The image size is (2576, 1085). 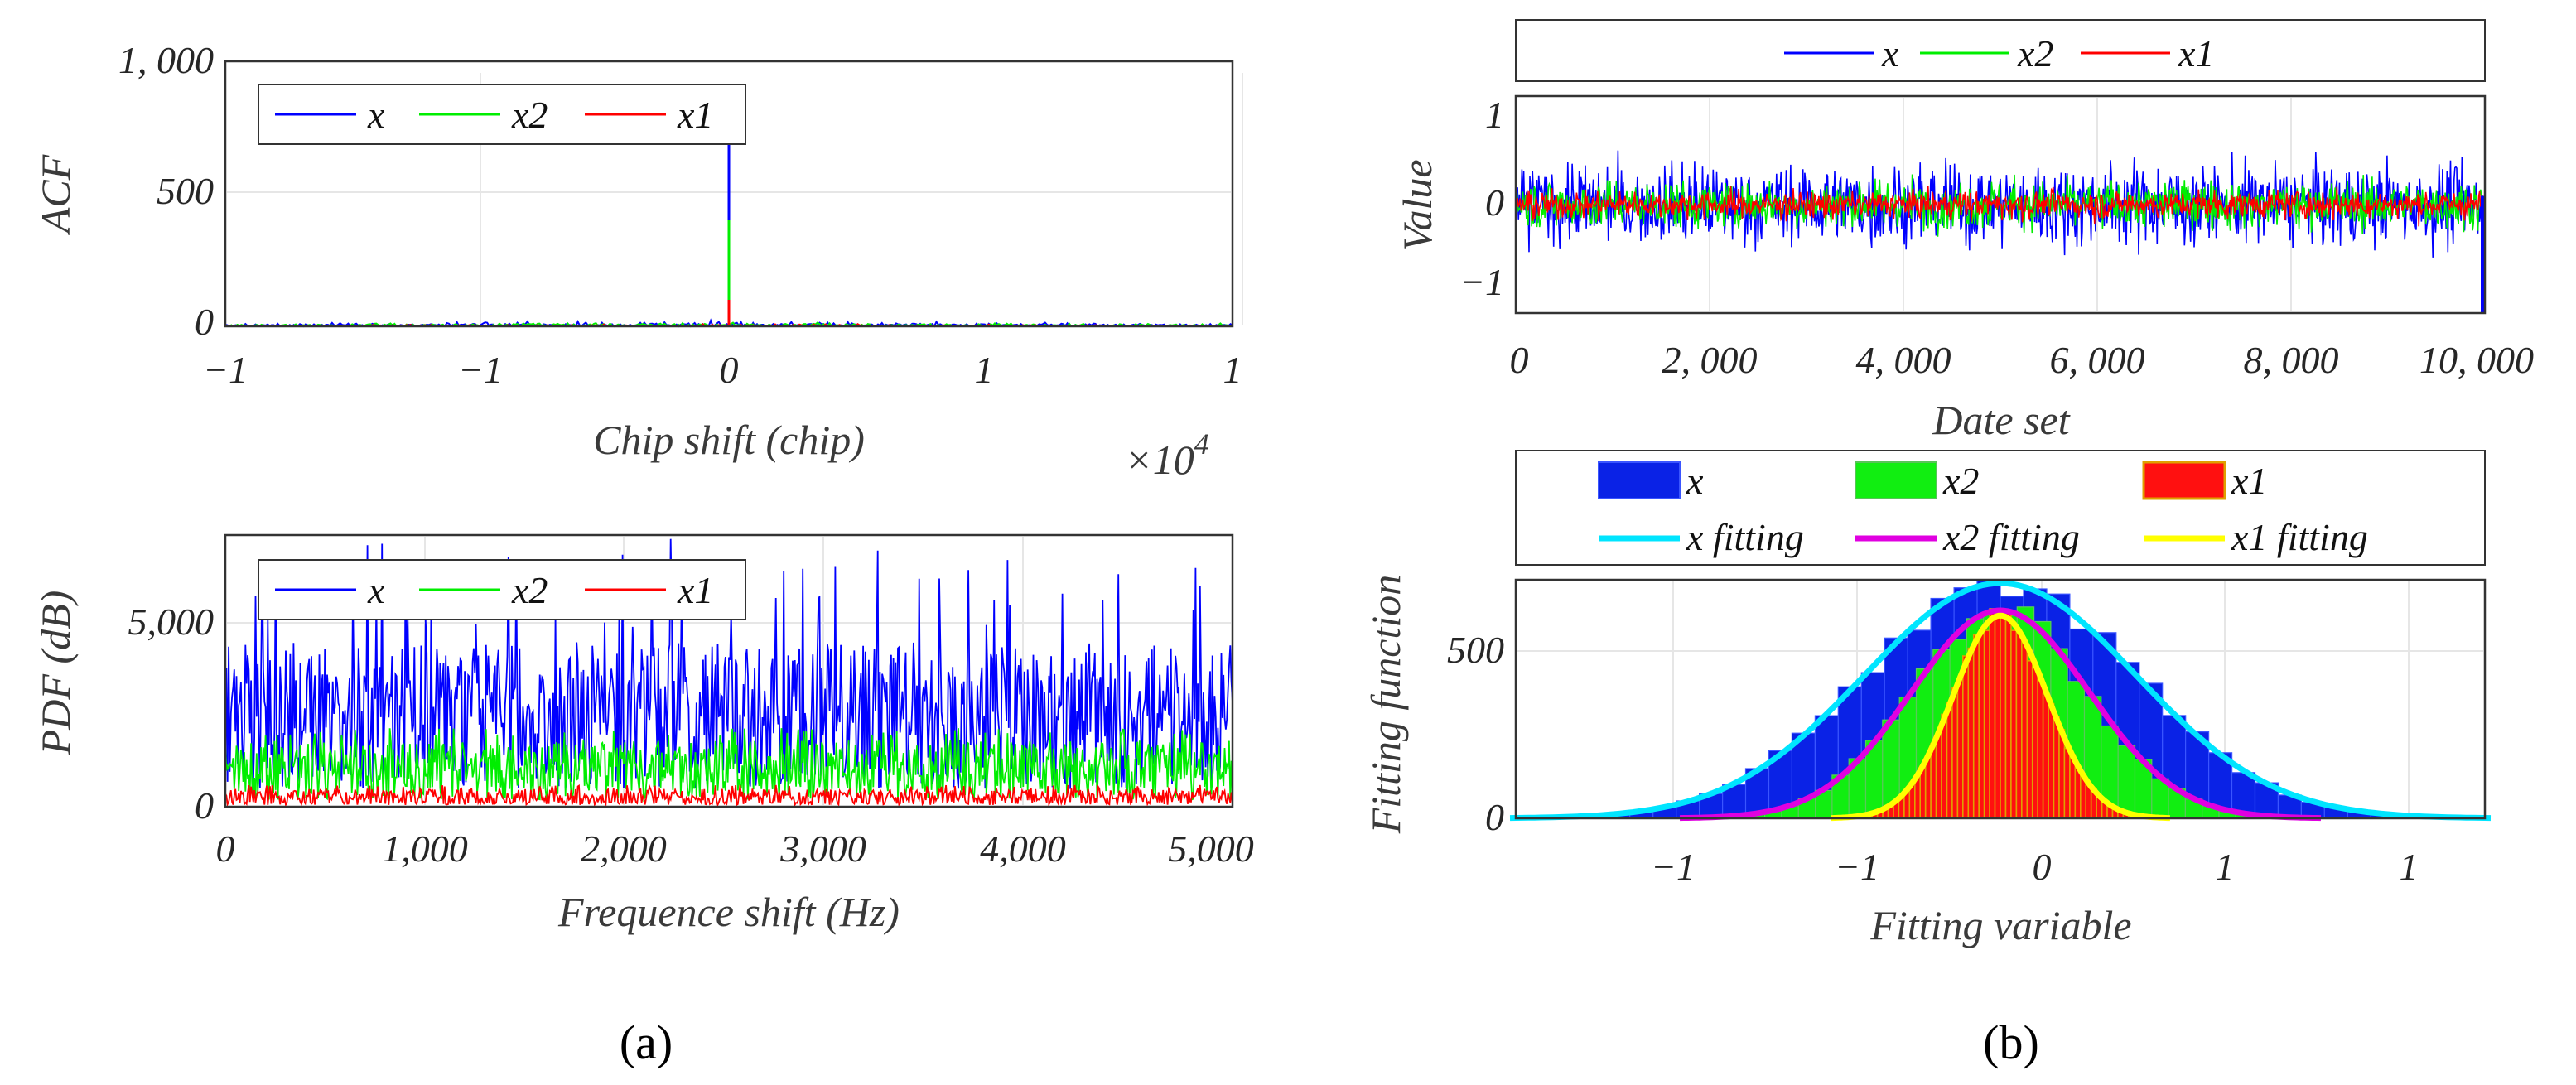 I want to click on hist-legend-label-x-fitting: x fitting, so click(x=1745, y=537).